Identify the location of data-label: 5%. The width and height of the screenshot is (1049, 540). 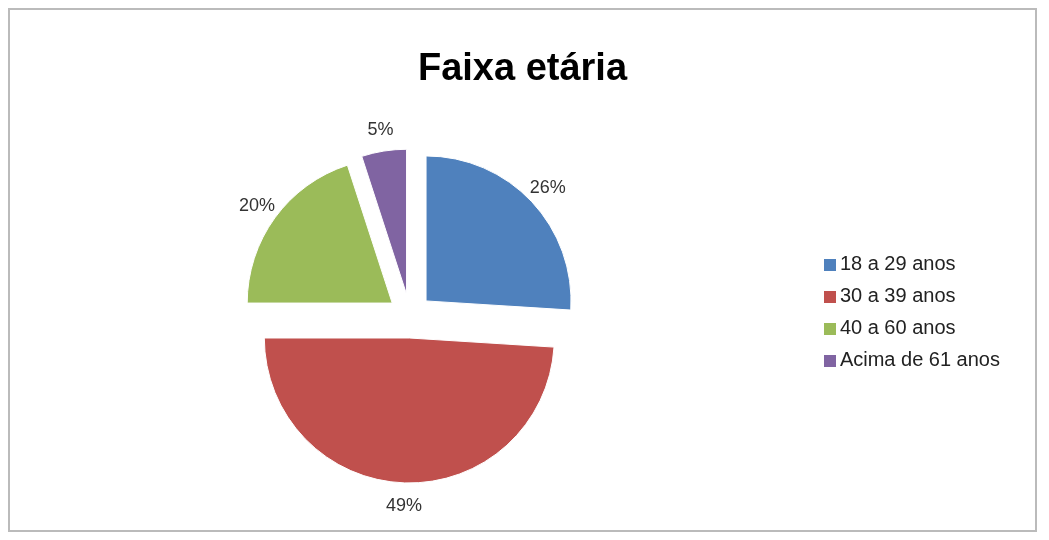
(380, 129).